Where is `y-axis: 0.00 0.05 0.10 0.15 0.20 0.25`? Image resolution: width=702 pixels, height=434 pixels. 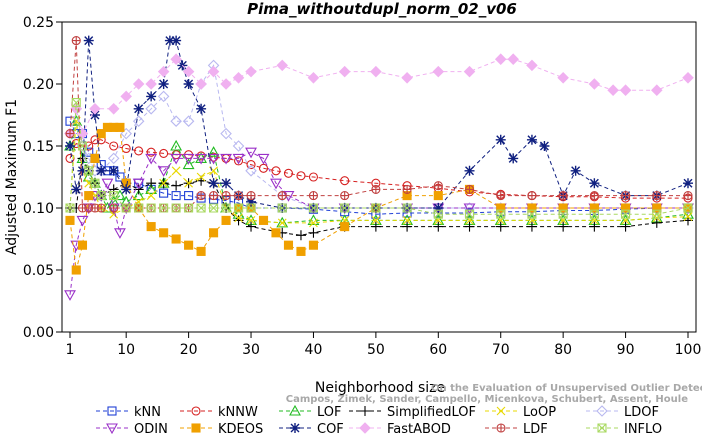
y-axis: 0.00 0.05 0.10 0.15 0.20 0.25 is located at coordinates (42, 178).